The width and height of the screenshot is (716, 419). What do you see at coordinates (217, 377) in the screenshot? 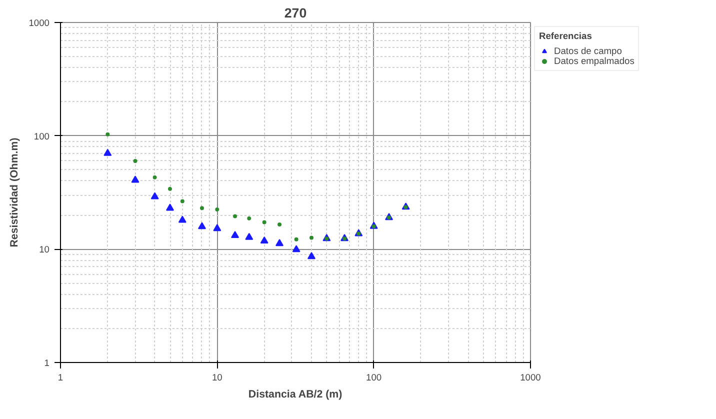
I see `x-tick-label: 10` at bounding box center [217, 377].